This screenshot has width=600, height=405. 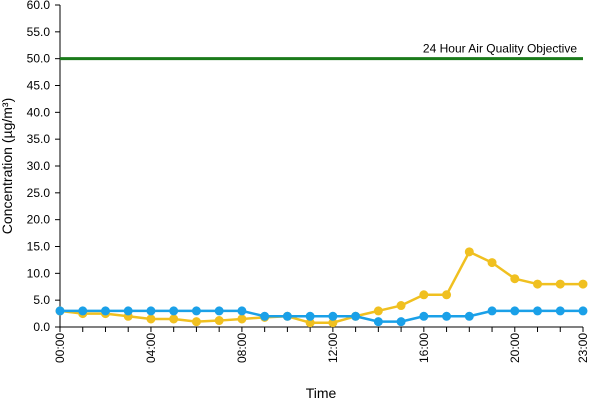 I want to click on y-tick-label: 5.0, so click(x=41, y=300).